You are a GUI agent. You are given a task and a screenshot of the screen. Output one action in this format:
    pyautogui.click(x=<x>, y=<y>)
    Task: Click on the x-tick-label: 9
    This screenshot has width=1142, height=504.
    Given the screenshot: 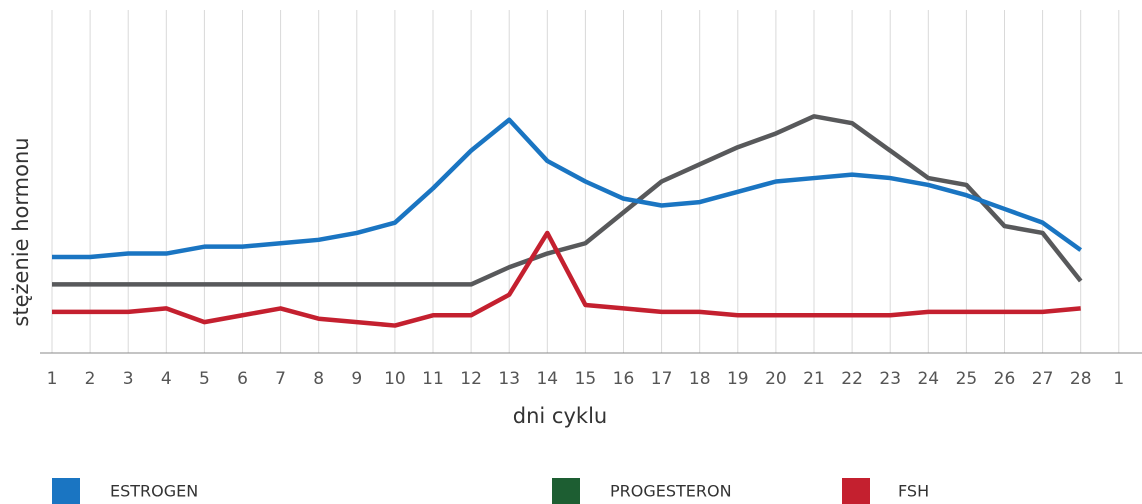 What is the action you would take?
    pyautogui.click(x=356, y=379)
    